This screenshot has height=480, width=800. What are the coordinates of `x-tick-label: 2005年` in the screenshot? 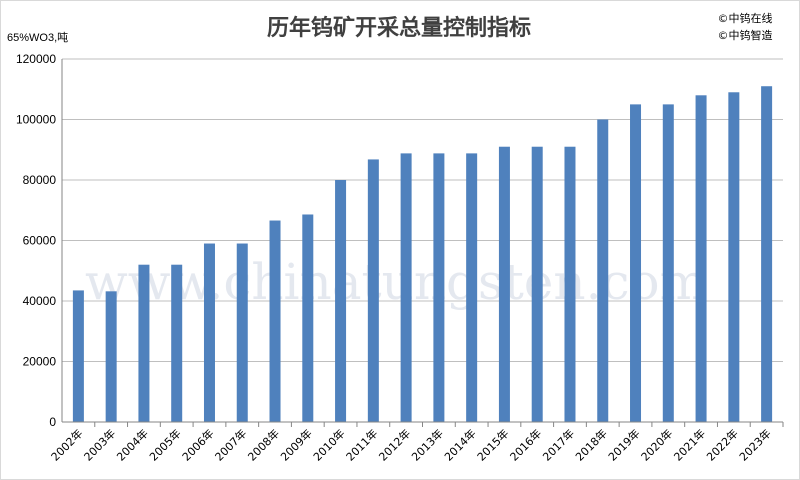 It's located at (164, 444).